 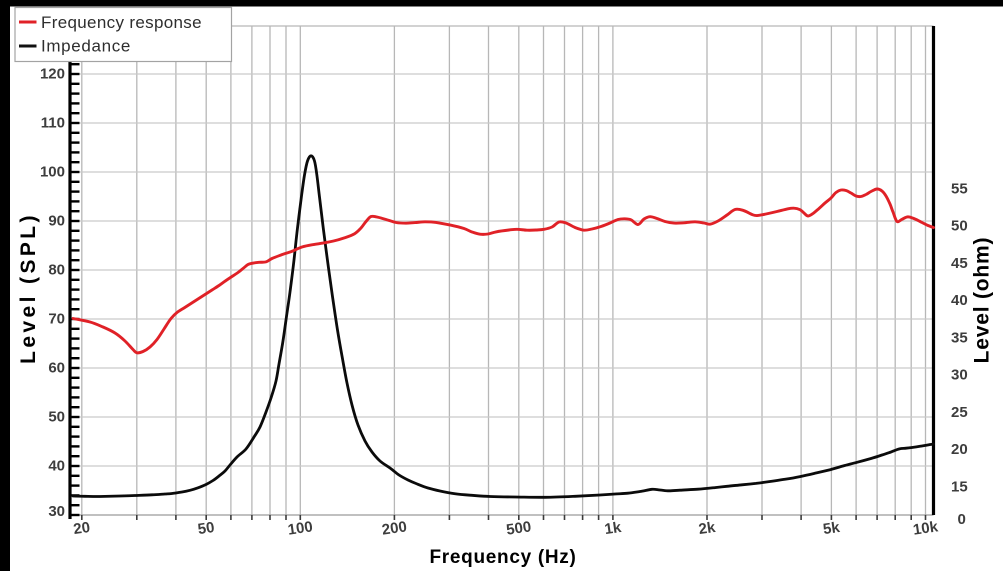 What do you see at coordinates (959, 337) in the screenshot?
I see `svg-text: 35` at bounding box center [959, 337].